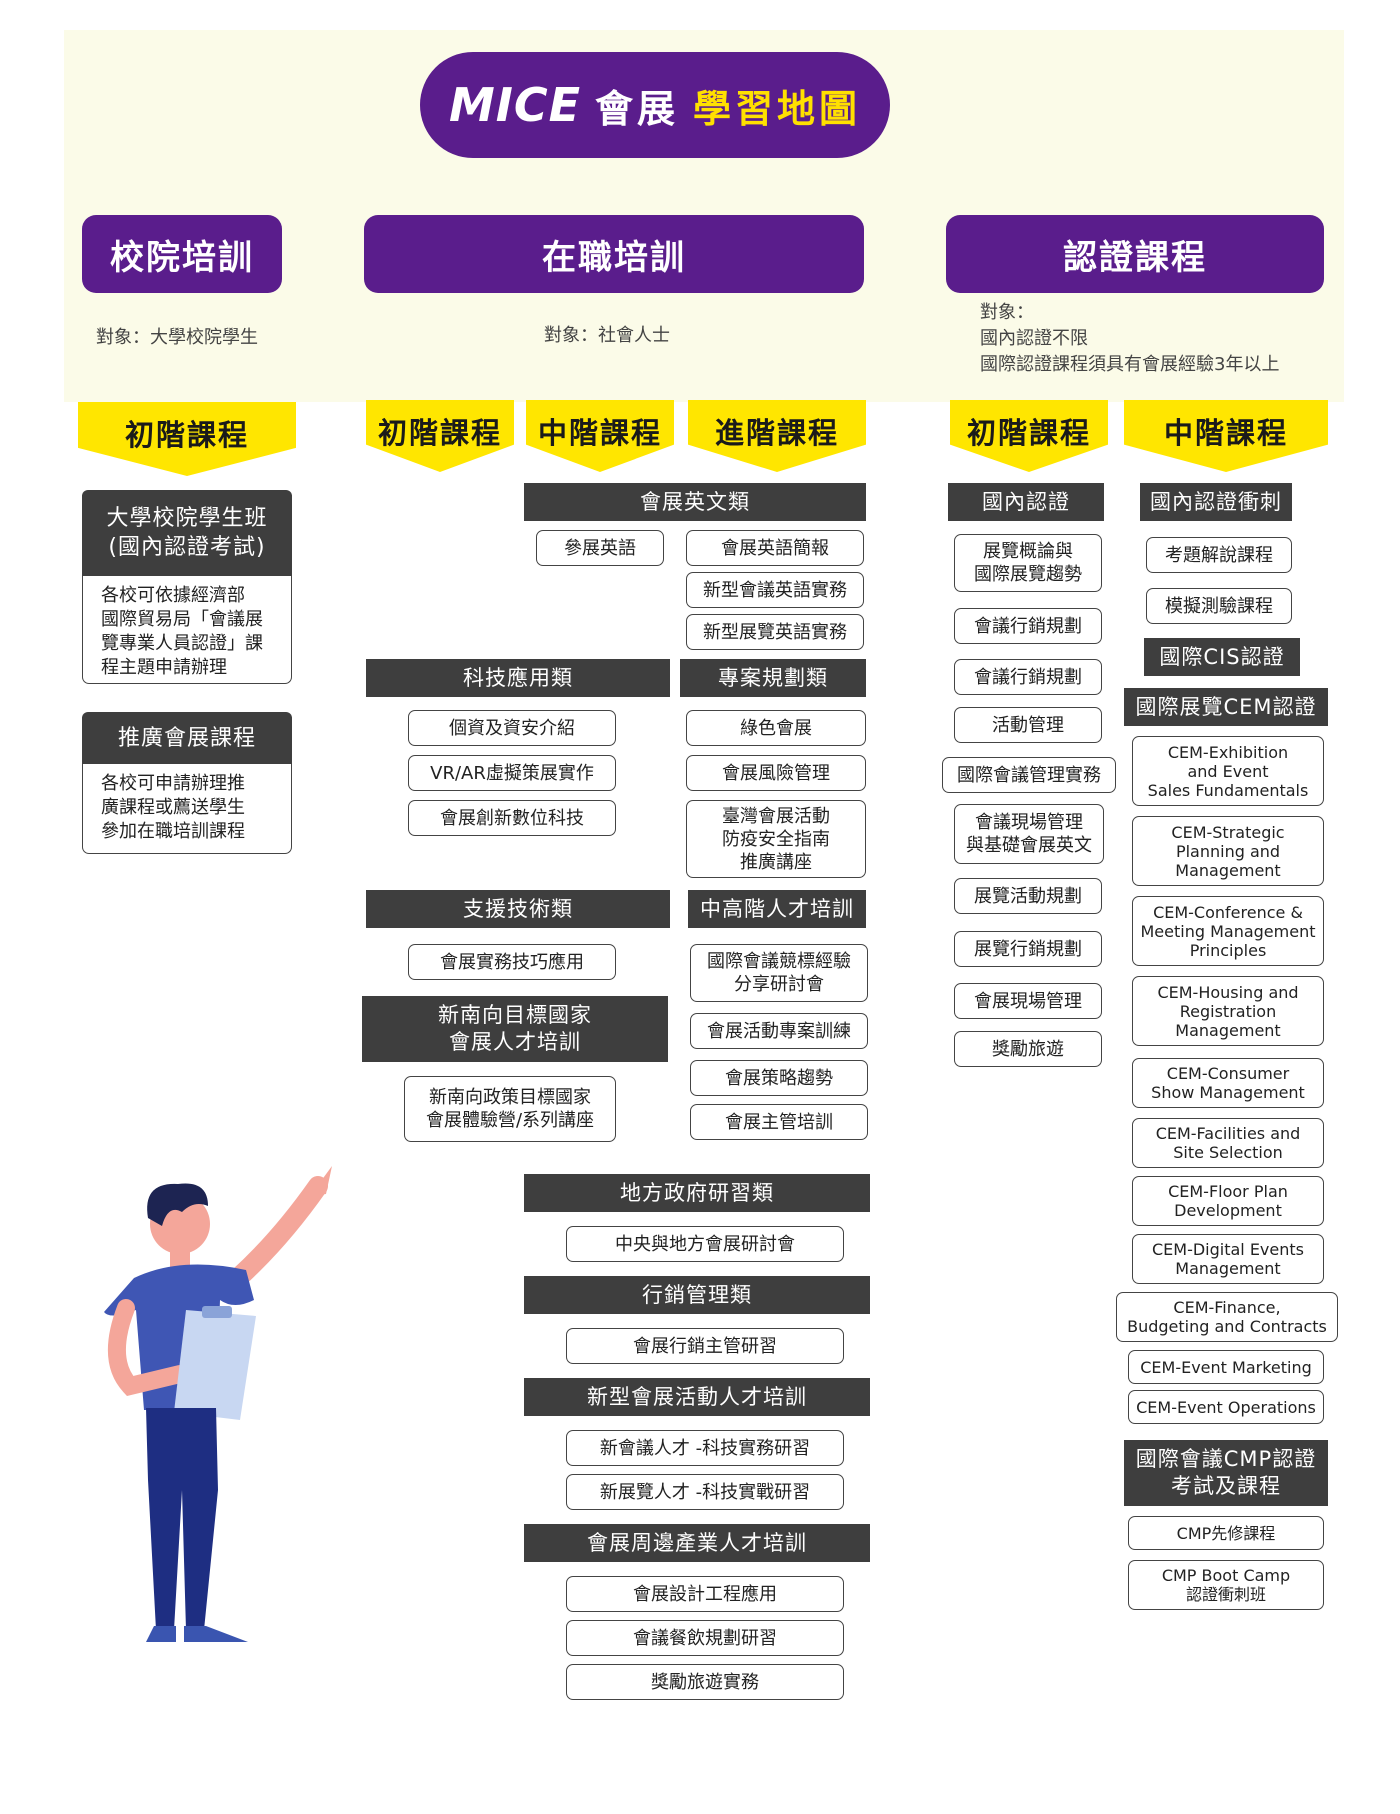  I want to click on job-english-item: 會展英語簡報, so click(775, 548).